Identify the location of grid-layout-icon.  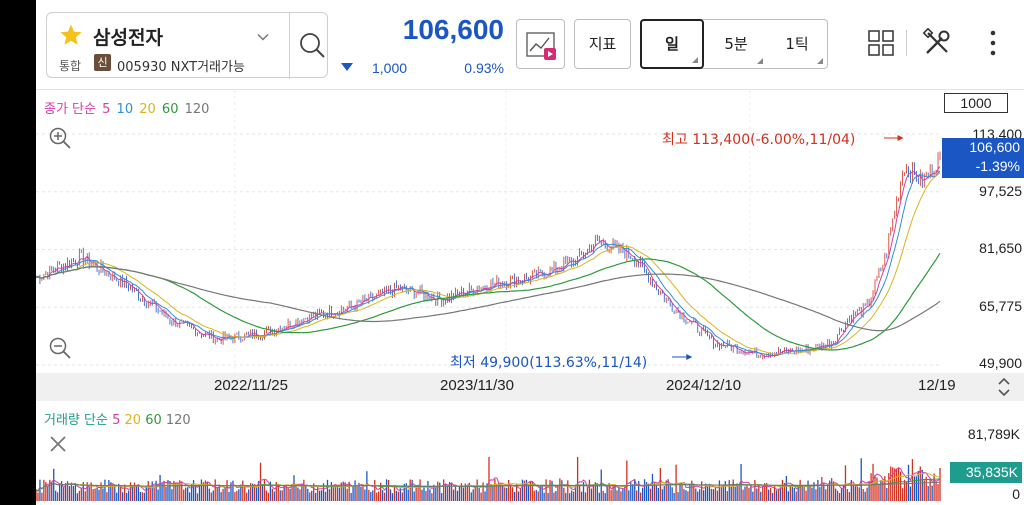
(881, 43).